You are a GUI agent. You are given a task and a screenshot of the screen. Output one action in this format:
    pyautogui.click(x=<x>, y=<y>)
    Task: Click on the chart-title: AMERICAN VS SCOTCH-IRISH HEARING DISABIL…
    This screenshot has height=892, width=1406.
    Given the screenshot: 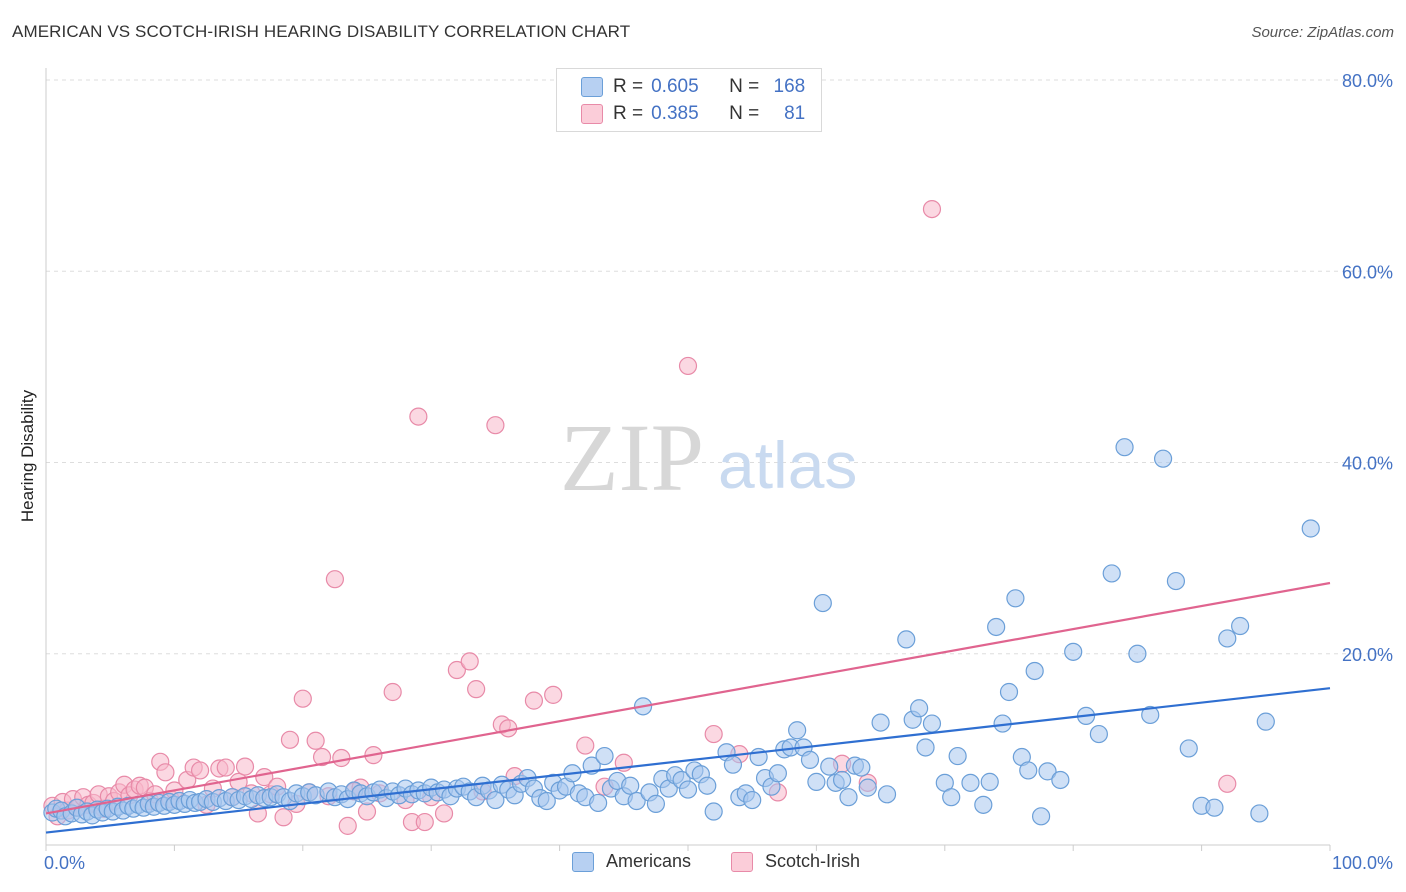 What is the action you would take?
    pyautogui.click(x=321, y=31)
    